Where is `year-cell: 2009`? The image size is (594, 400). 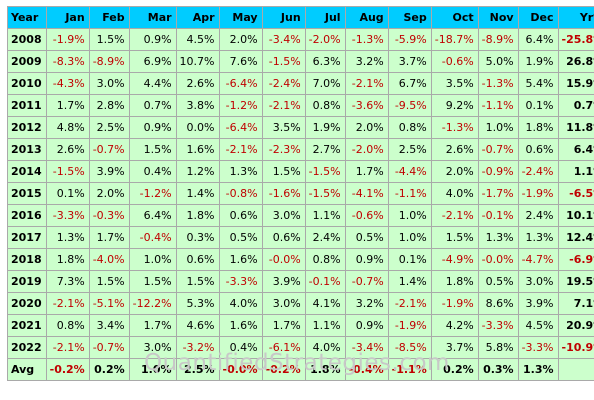 year-cell: 2009 is located at coordinates (27, 61).